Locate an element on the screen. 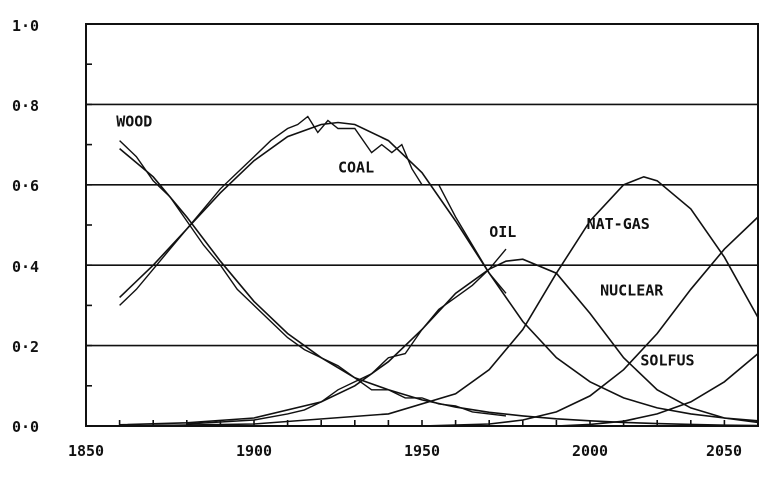 Image resolution: width=759 pixels, height=482 pixels. curve-label-nat-gas: NAT-GAS is located at coordinates (618, 224).